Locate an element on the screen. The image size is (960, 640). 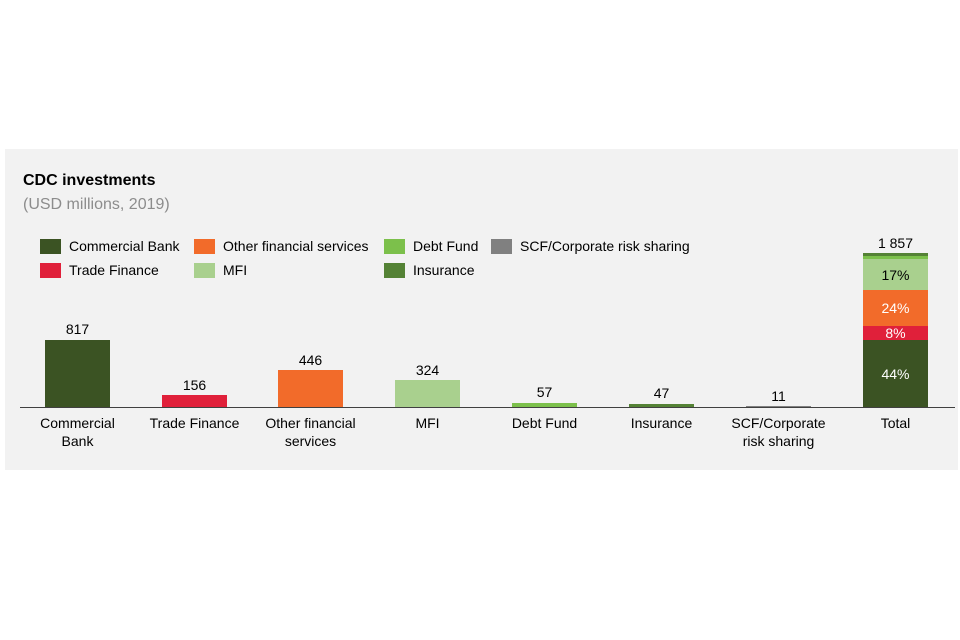
pct-label-other-financial-services: 24% is located at coordinates (895, 308).